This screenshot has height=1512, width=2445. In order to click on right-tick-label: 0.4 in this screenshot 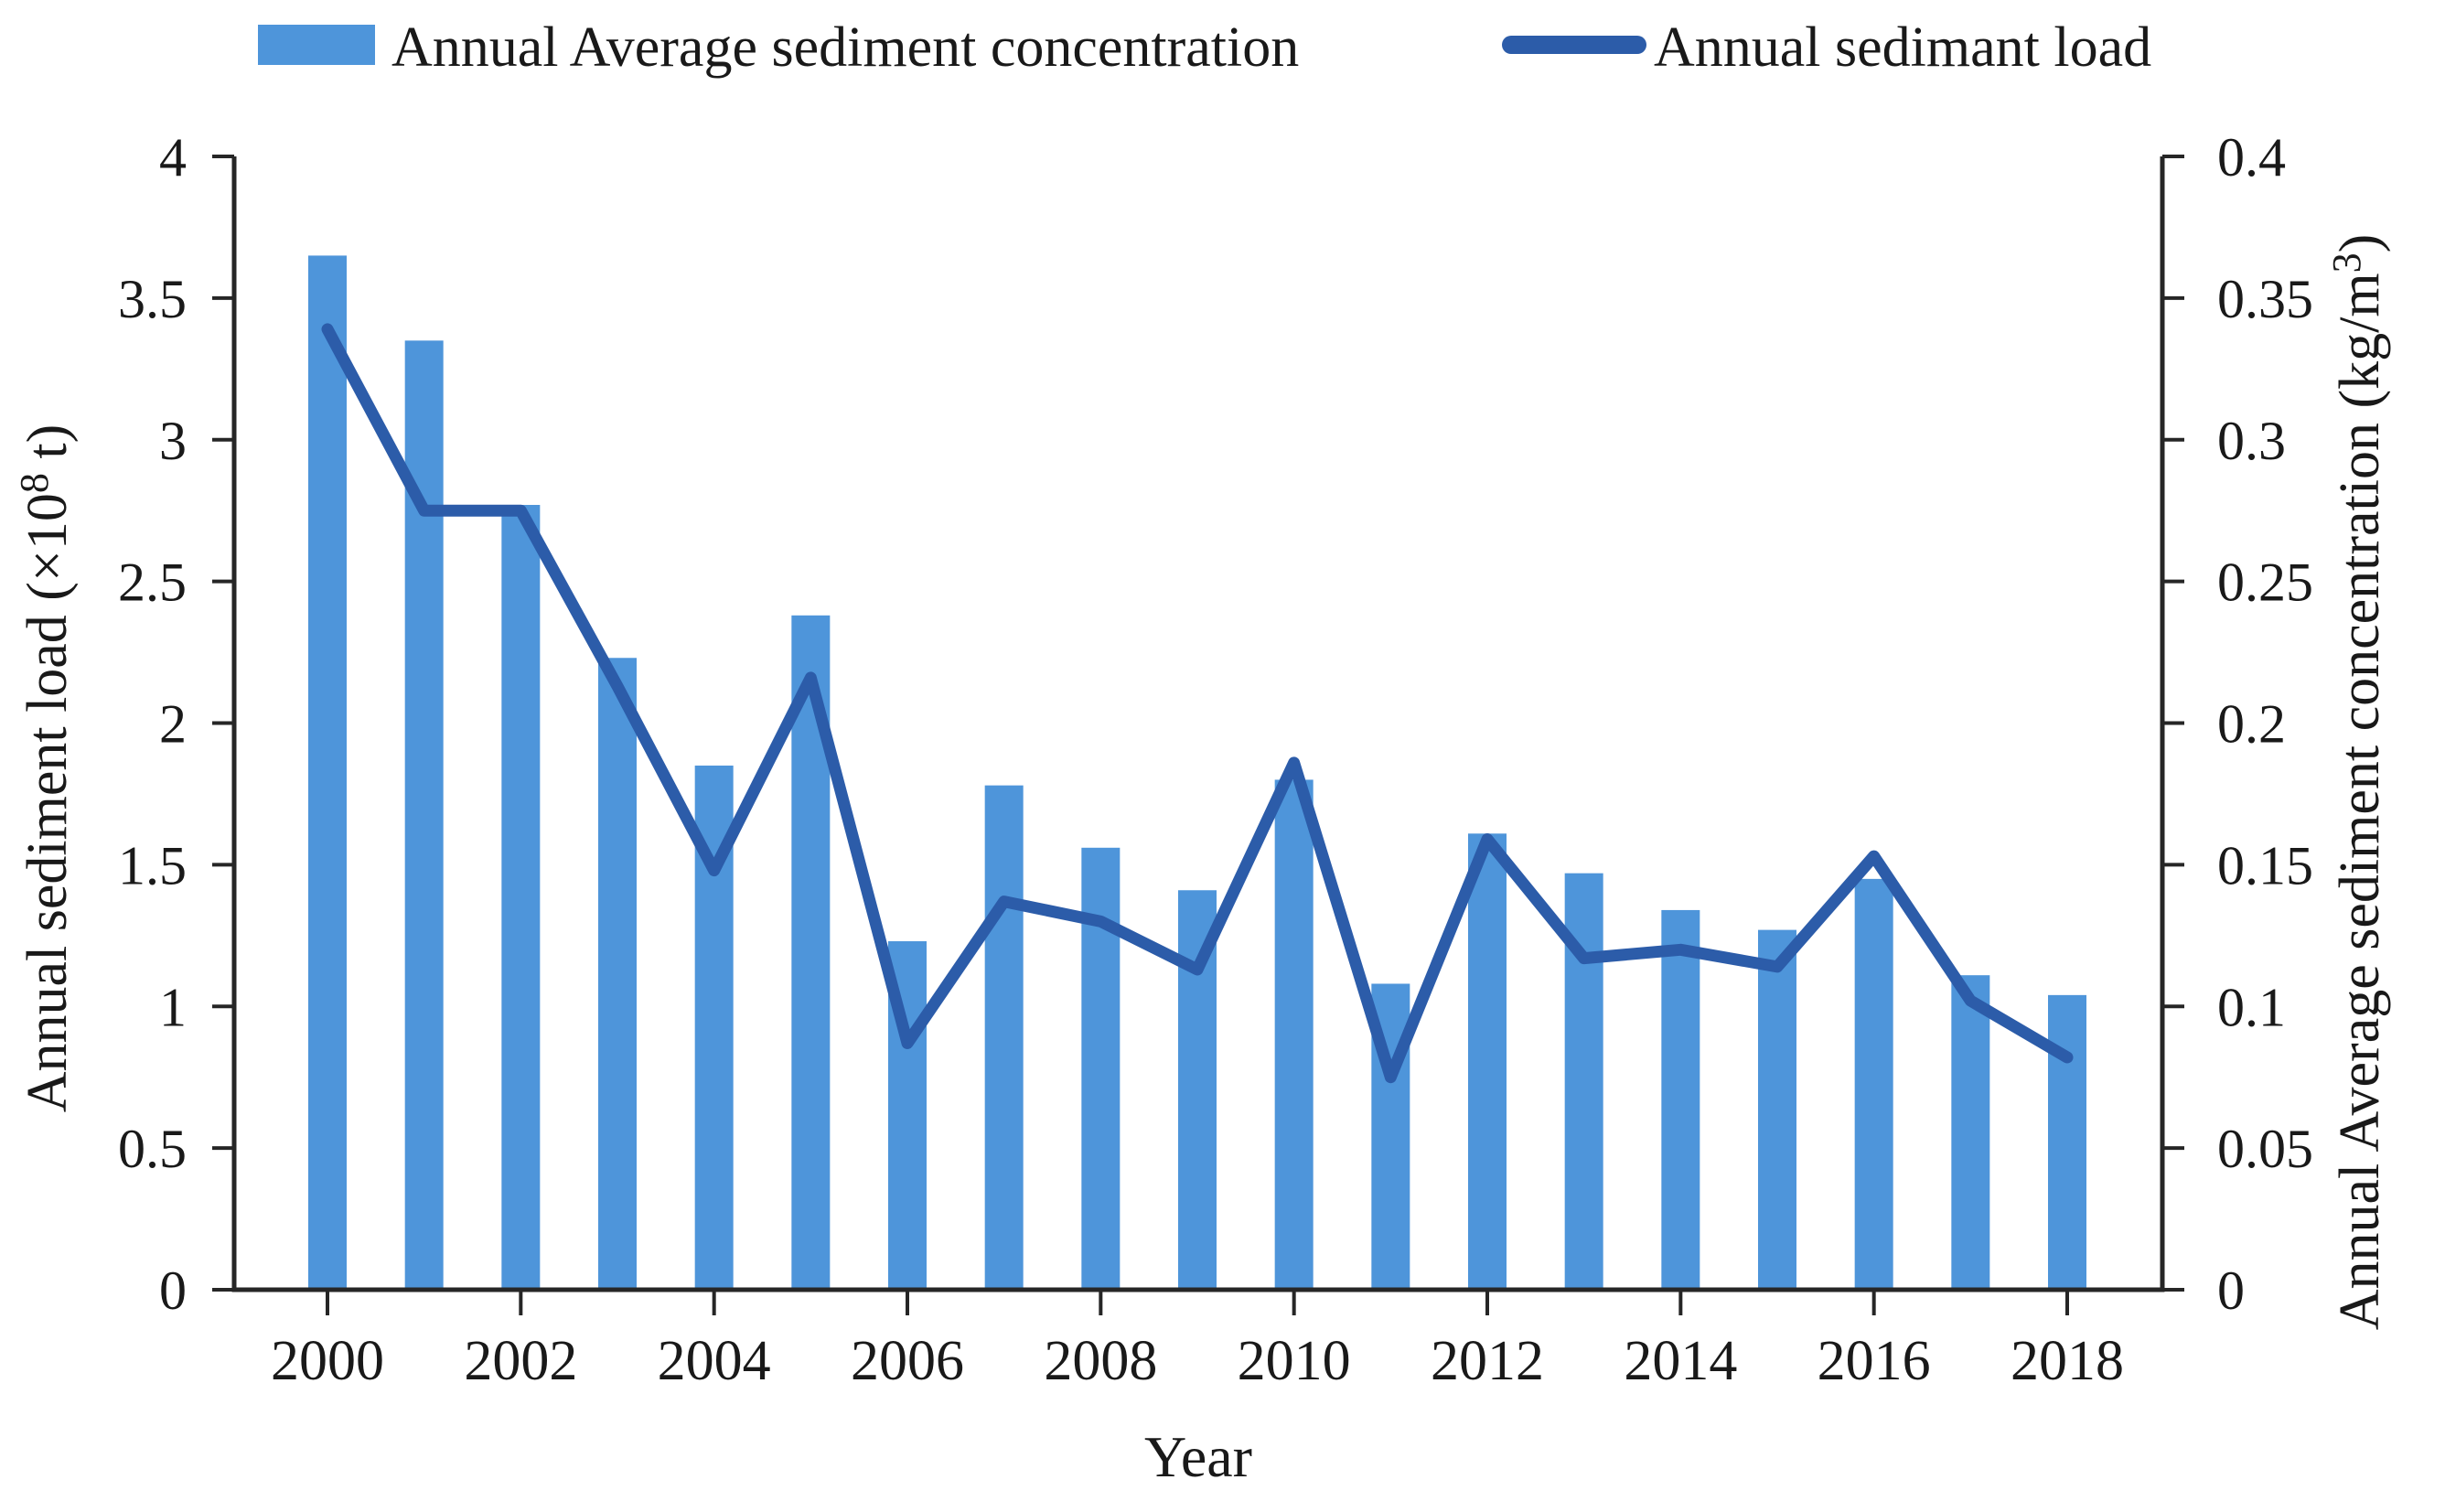, I will do `click(2251, 157)`.